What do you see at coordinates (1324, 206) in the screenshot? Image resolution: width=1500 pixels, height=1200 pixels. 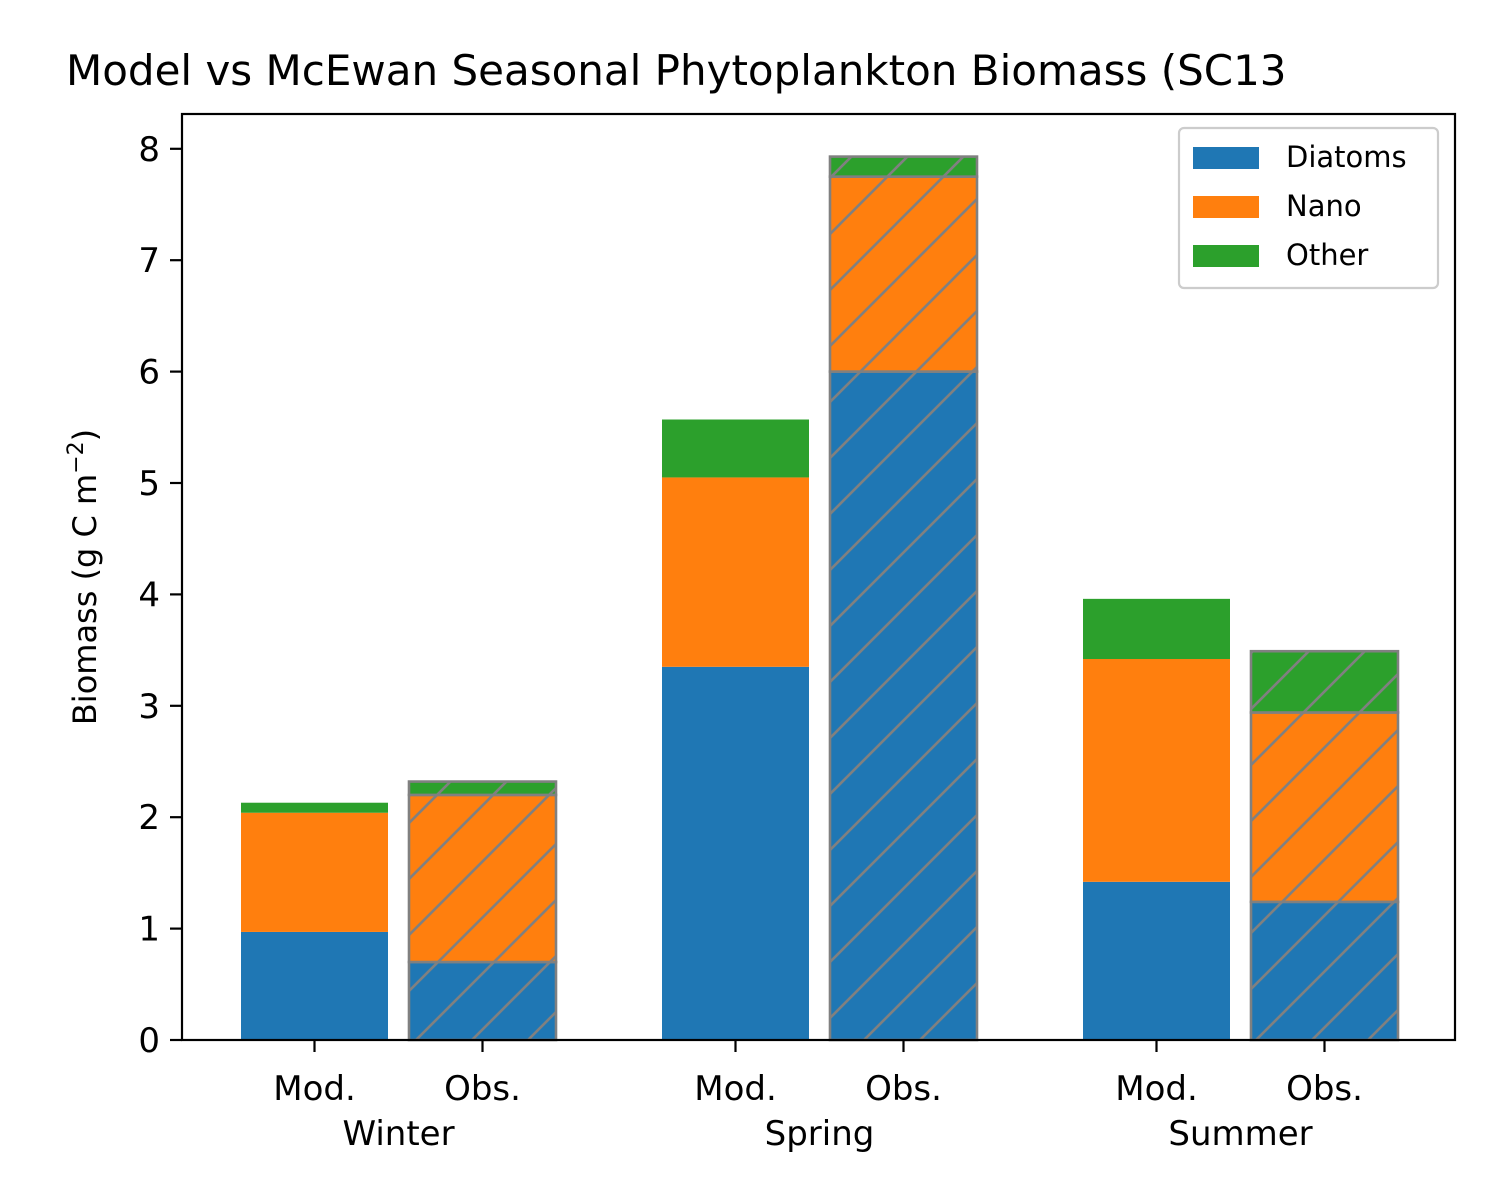 I see `legend-label-nano: Nano` at bounding box center [1324, 206].